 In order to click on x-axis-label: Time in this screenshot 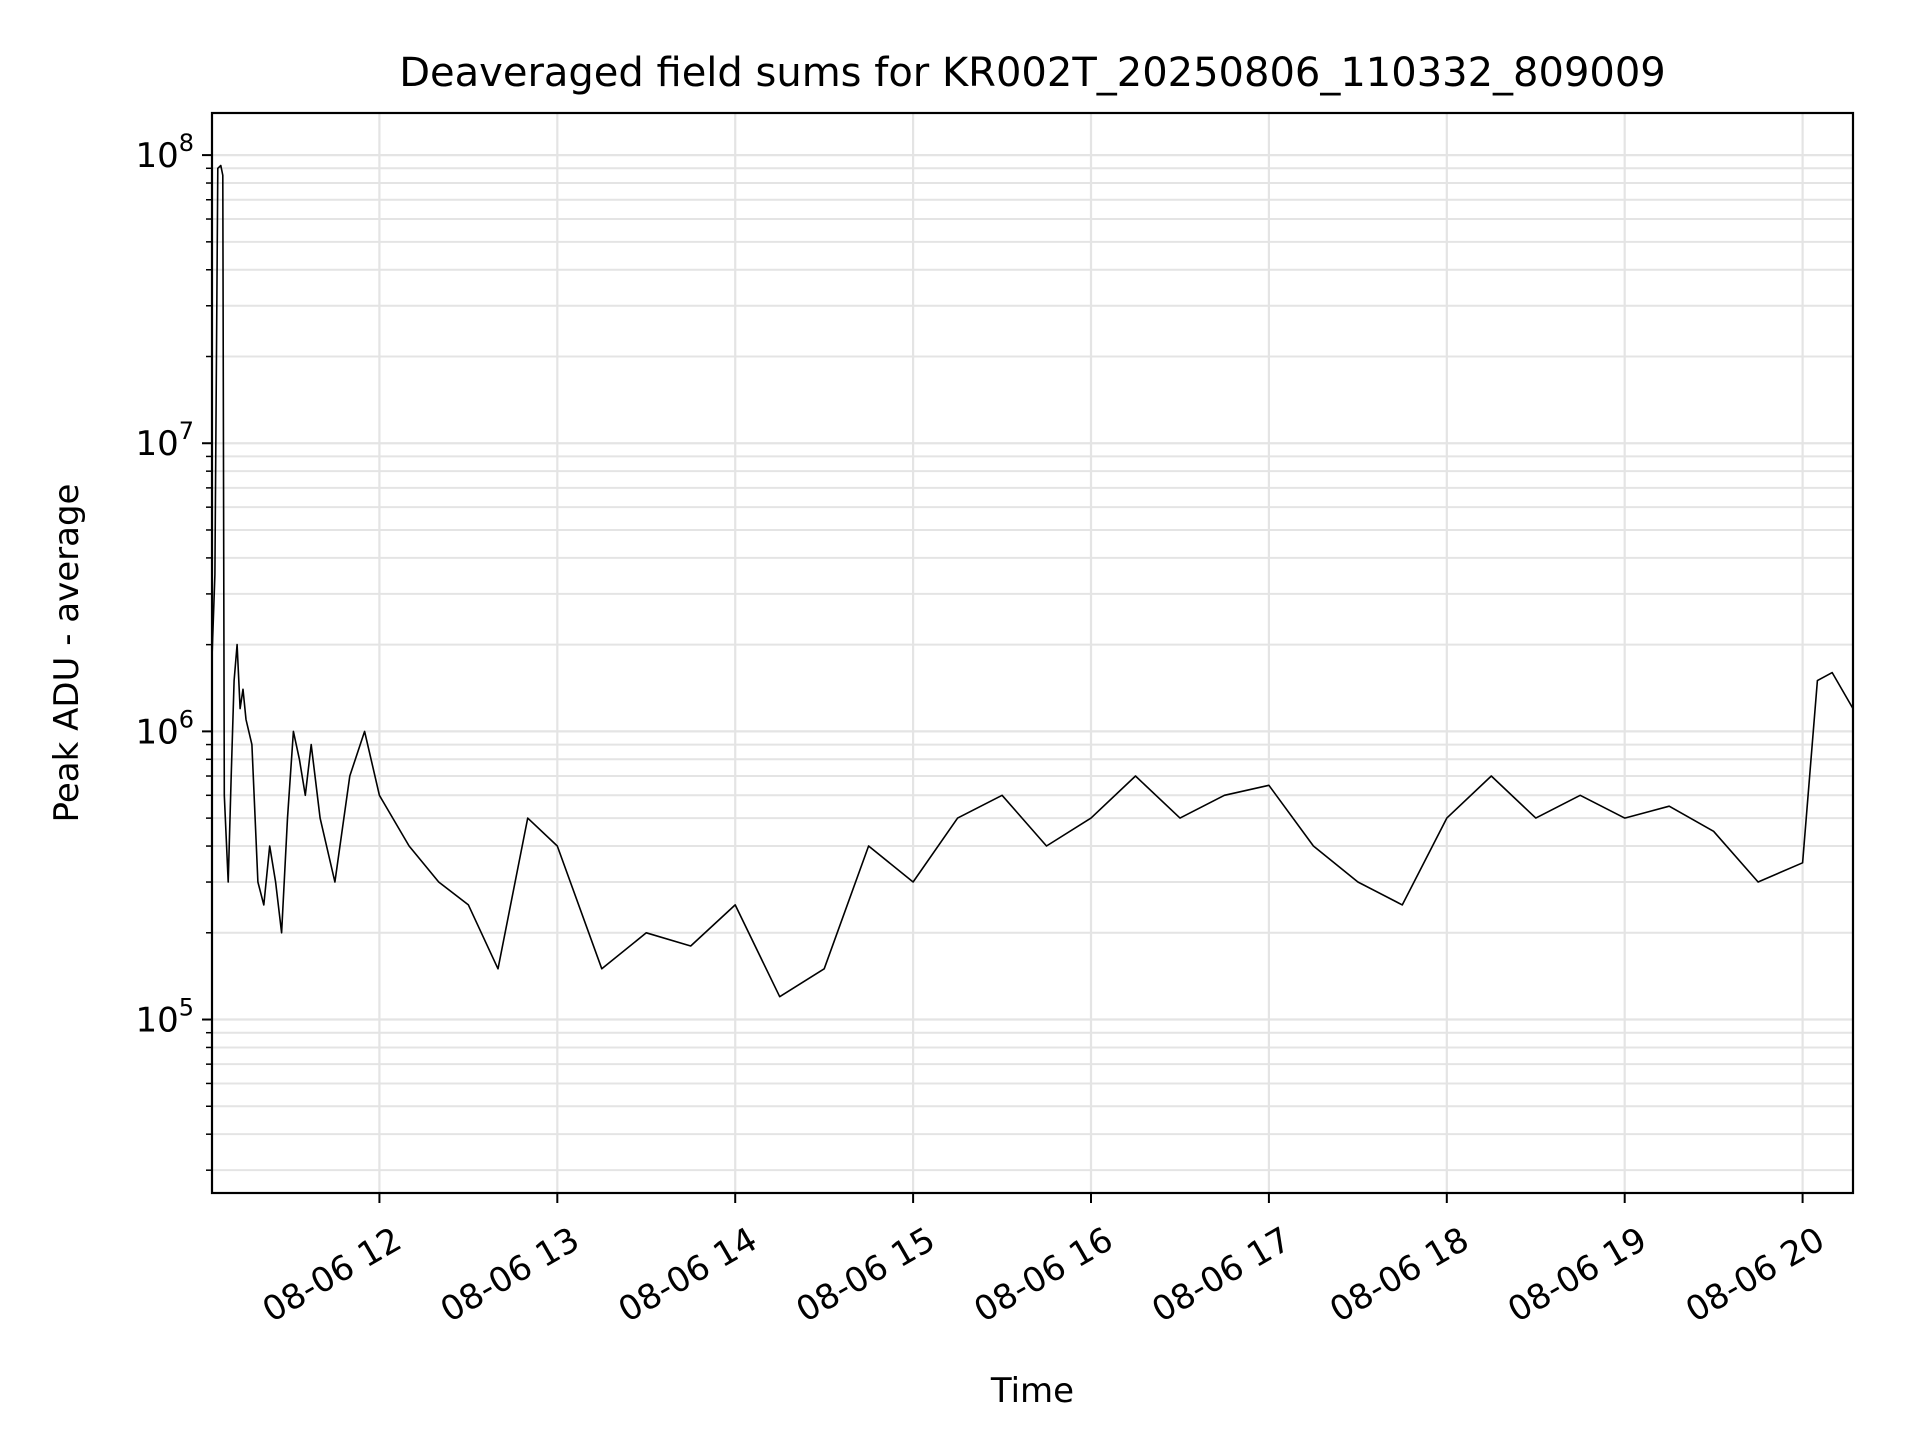, I will do `click(1032, 1391)`.